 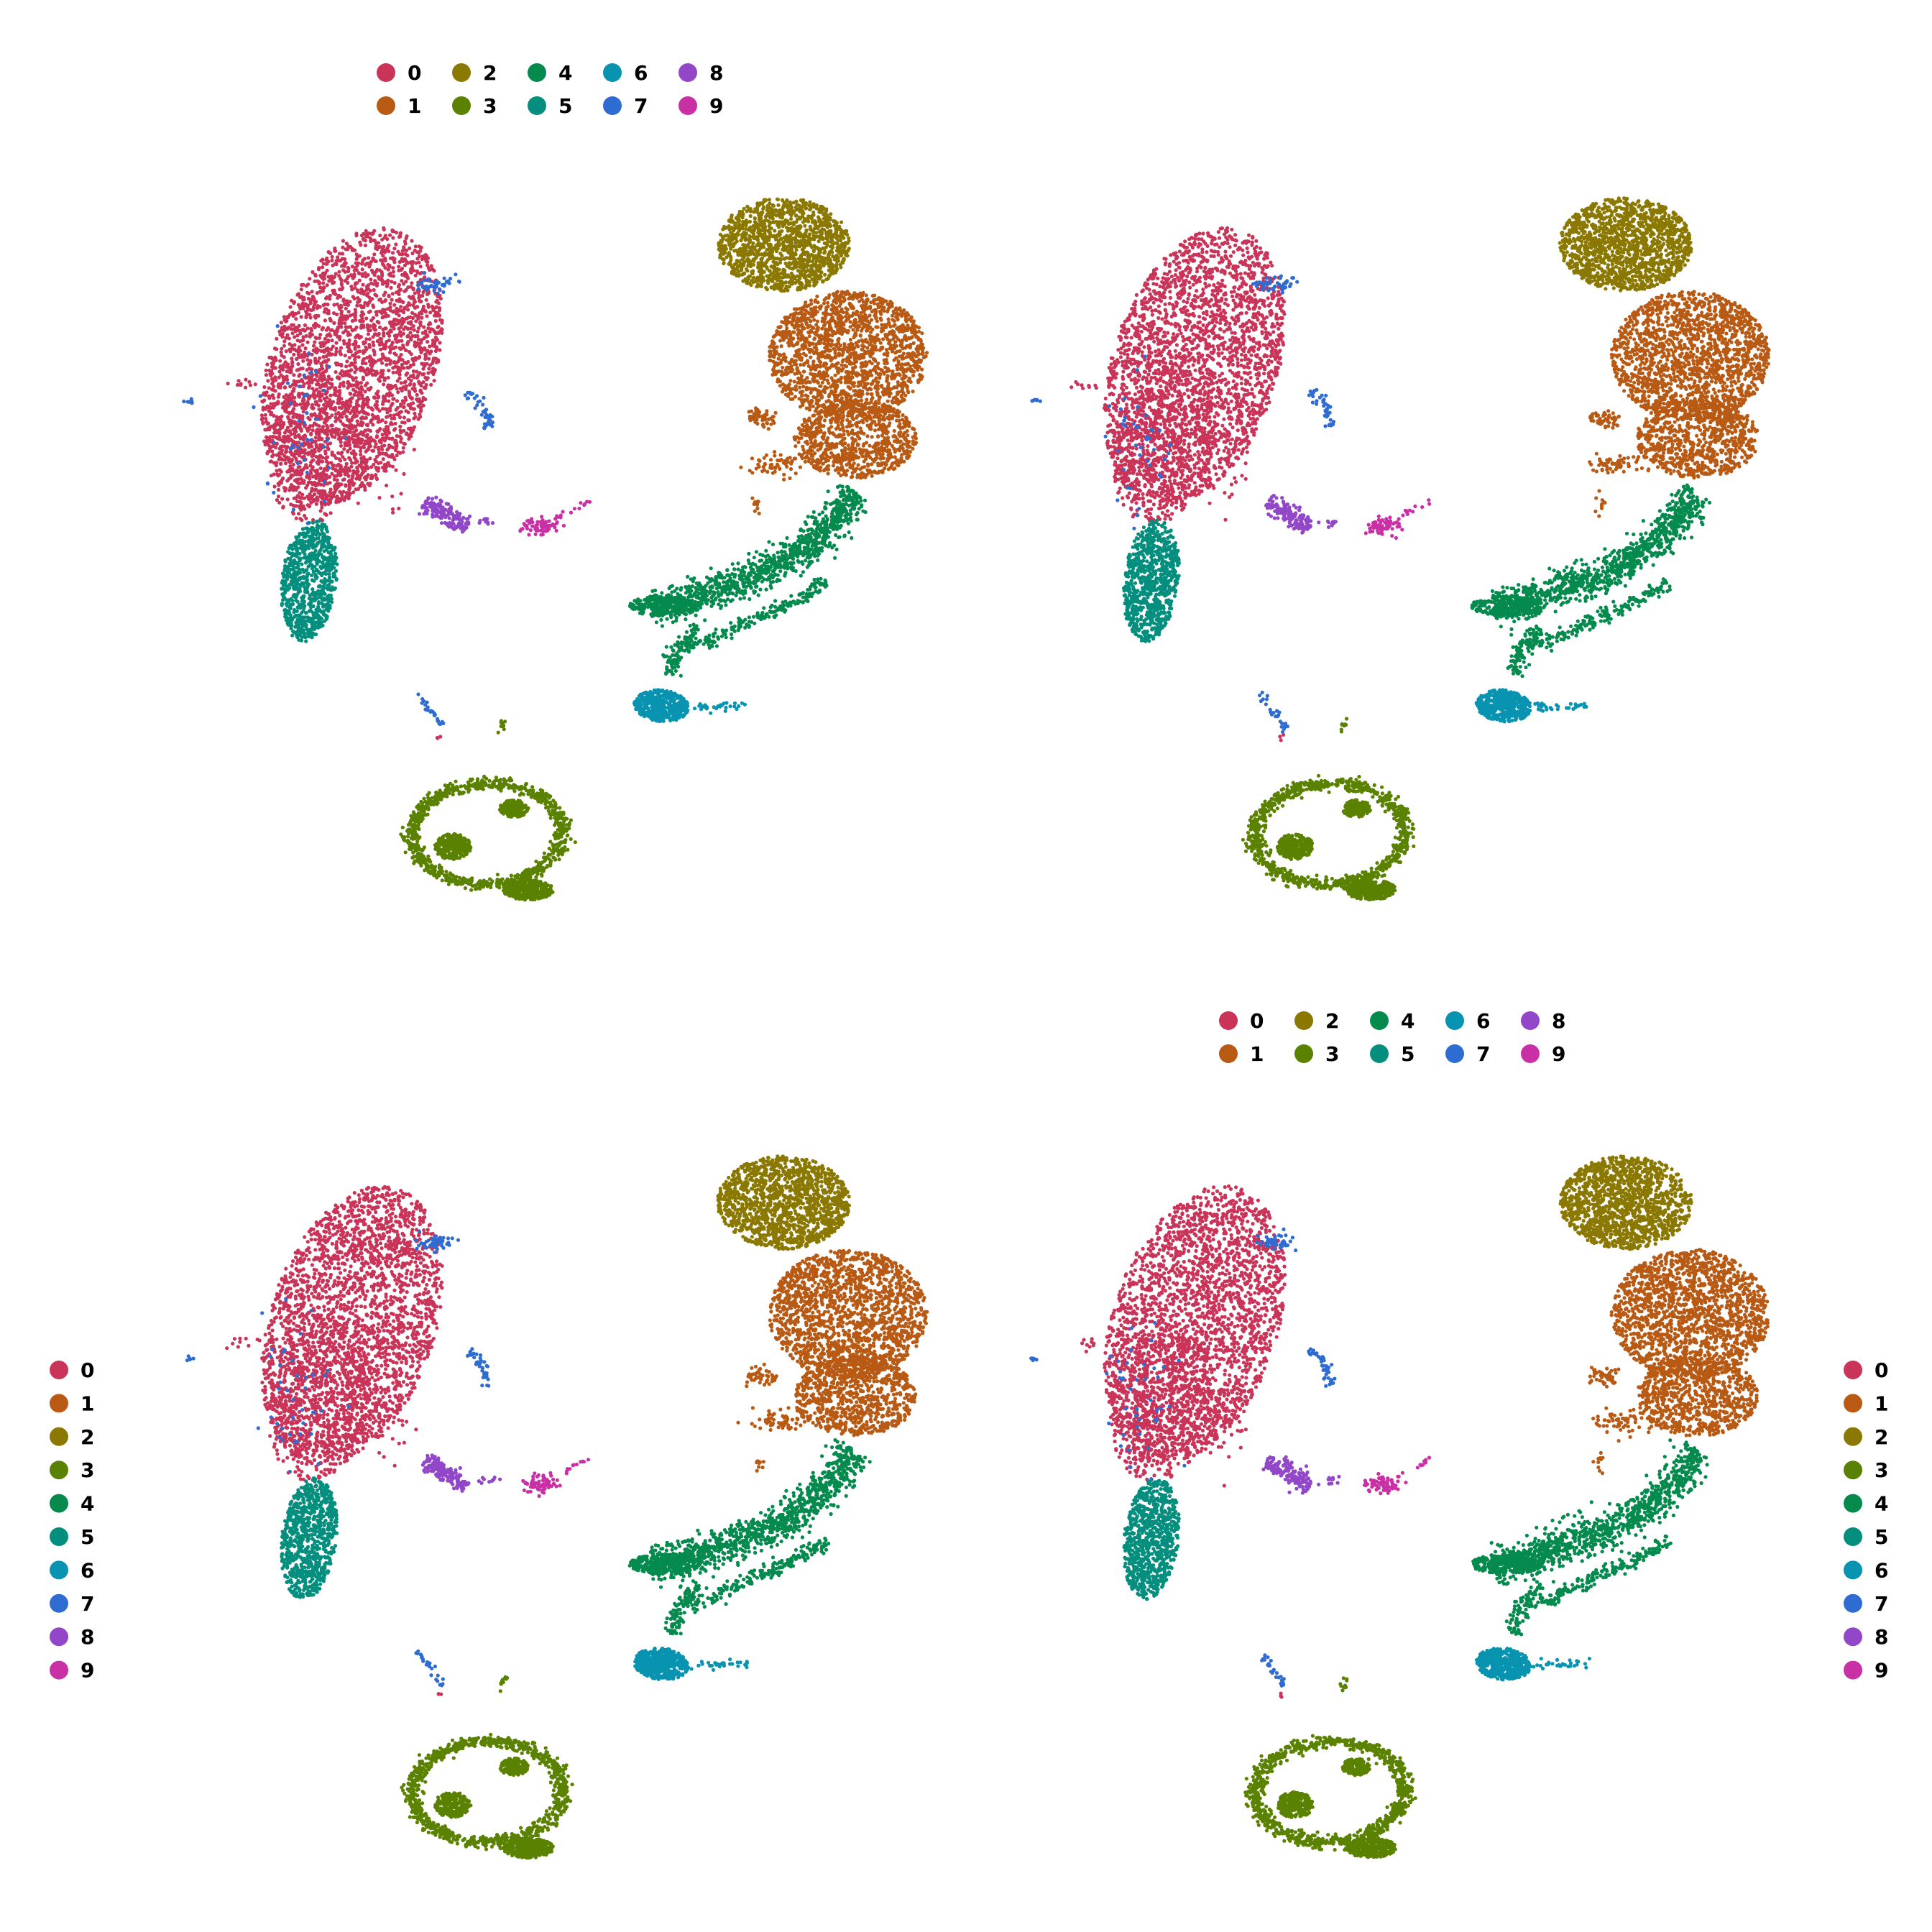 What do you see at coordinates (555, 550) in the screenshot?
I see `panel-top-left-umap` at bounding box center [555, 550].